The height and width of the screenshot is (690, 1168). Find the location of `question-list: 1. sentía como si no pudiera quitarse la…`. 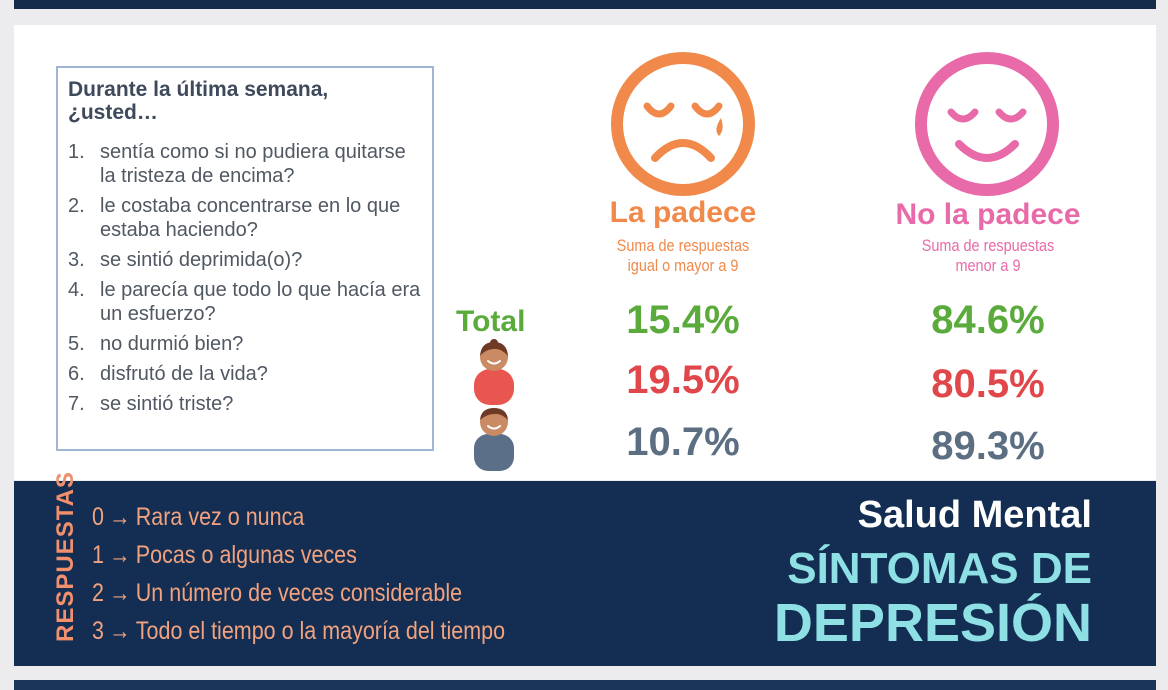

question-list: 1. sentía como si no pudiera quitarse la… is located at coordinates (245, 278).